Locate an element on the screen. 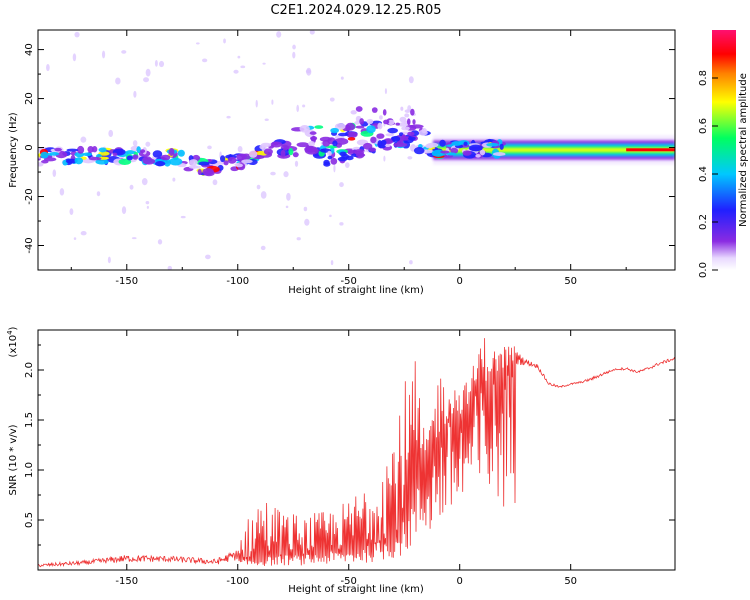  spectrogram-ytick-label: 40 is located at coordinates (29, 49).